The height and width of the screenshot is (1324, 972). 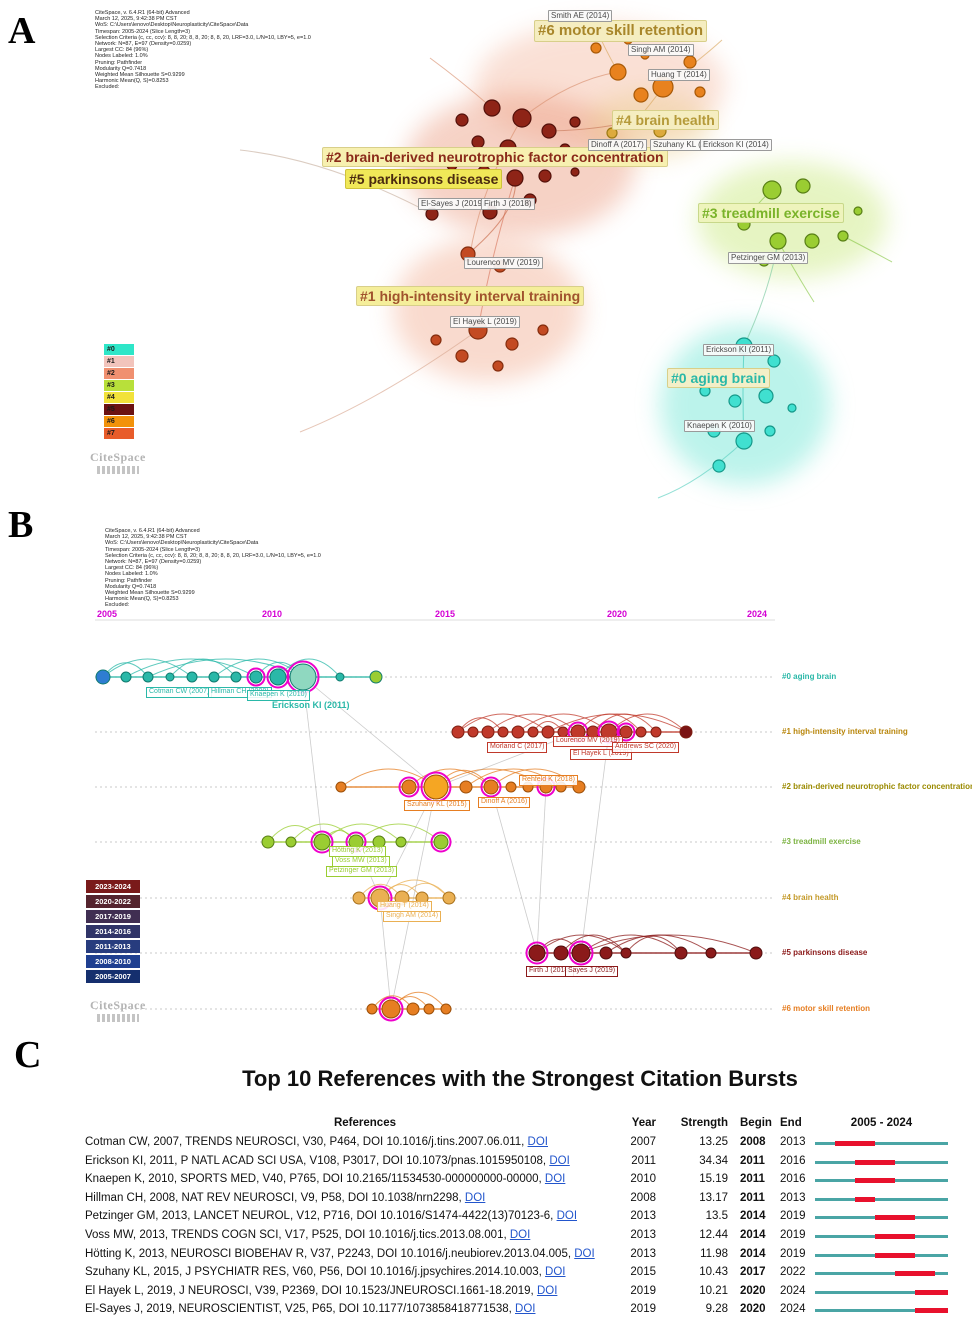 I want to click on burst-bar-baseline, so click(x=881, y=1274).